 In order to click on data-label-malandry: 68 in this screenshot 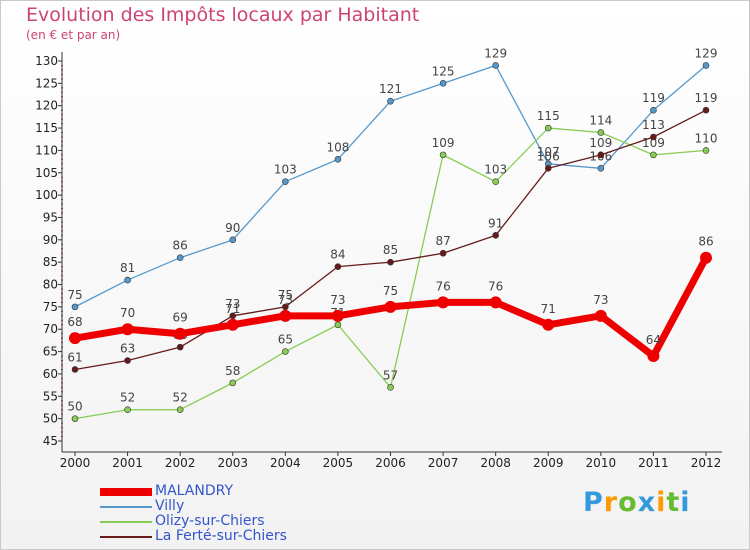, I will do `click(74, 322)`.